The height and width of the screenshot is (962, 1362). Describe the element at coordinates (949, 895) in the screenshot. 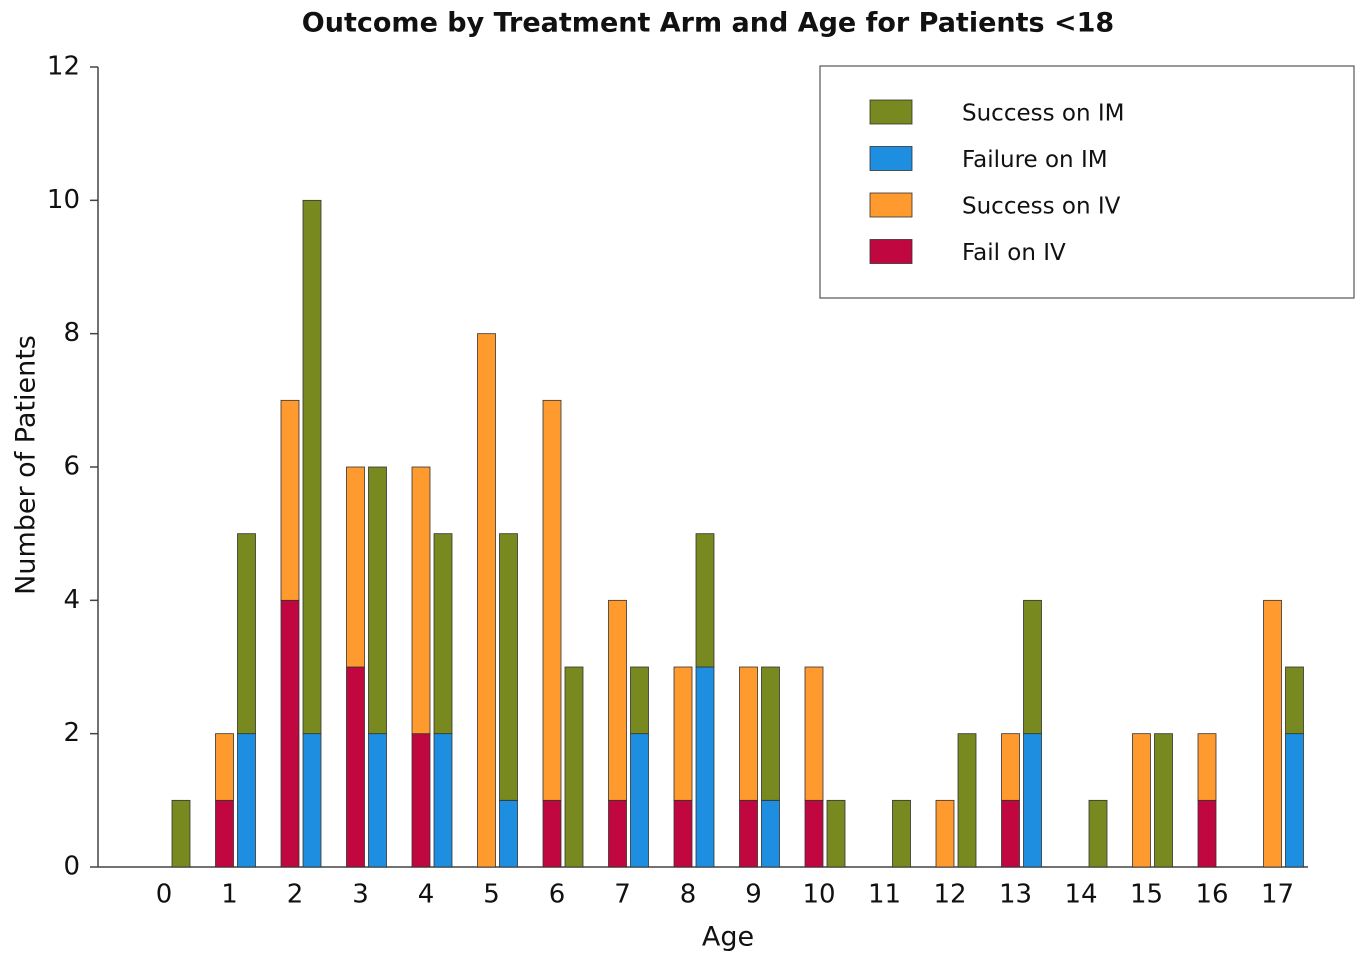

I see `x-tick-label: 12` at that location.